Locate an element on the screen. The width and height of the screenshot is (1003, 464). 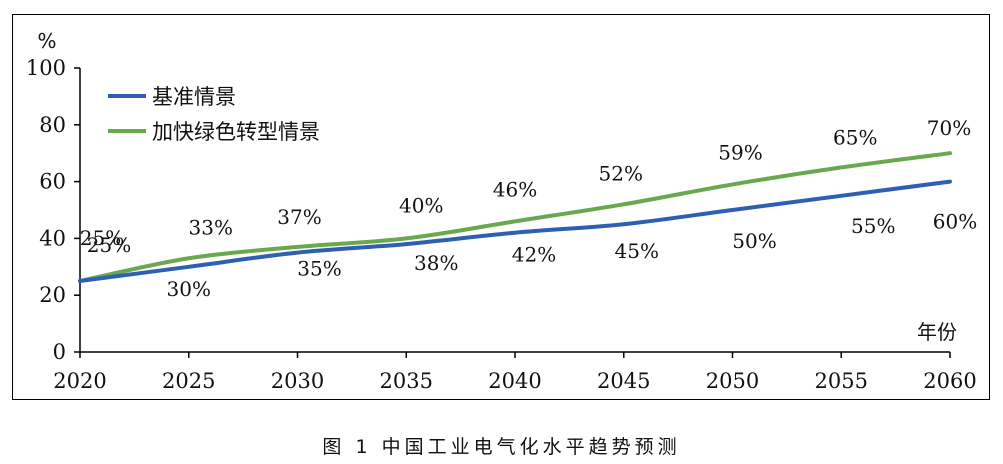
y-tick-label: 60 is located at coordinates (52, 182).